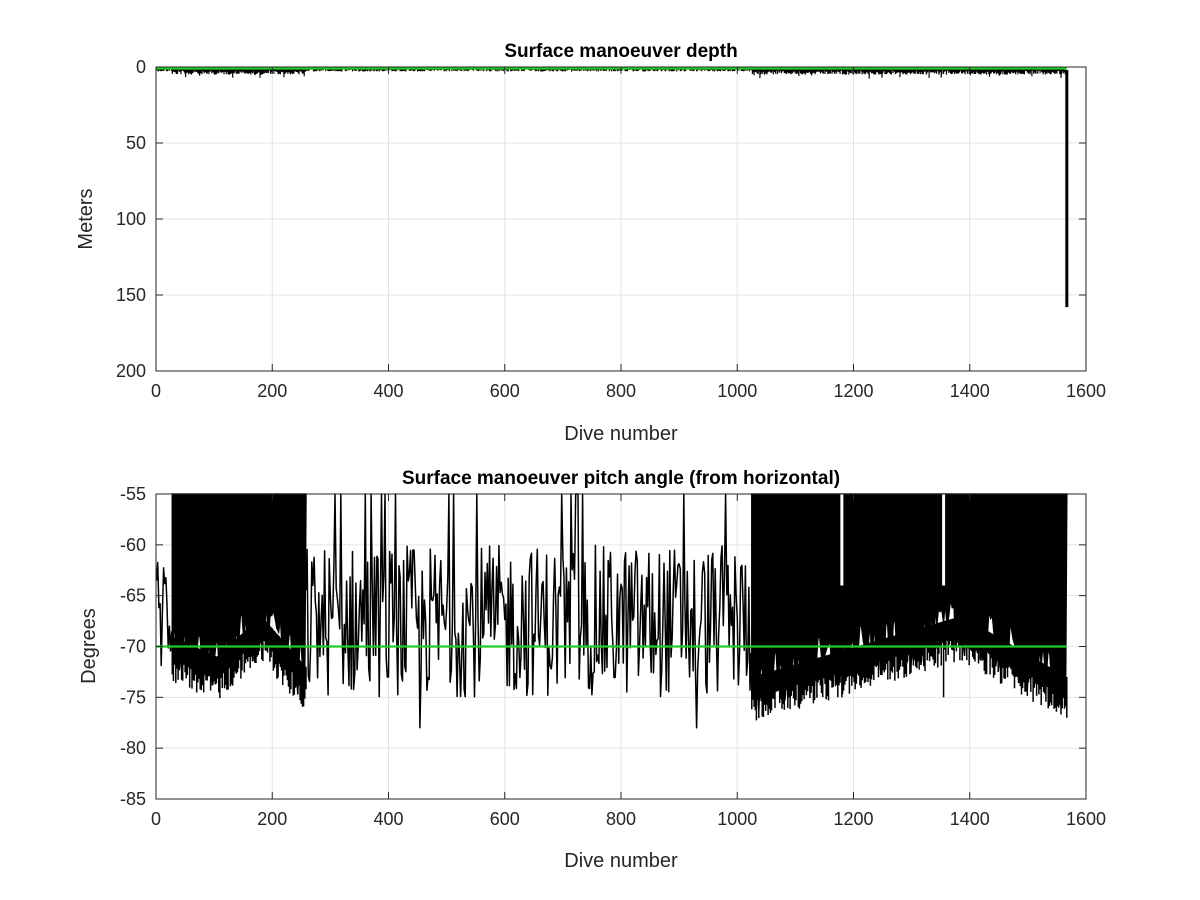  I want to click on pitch-ytick-label: -85, so click(133, 799).